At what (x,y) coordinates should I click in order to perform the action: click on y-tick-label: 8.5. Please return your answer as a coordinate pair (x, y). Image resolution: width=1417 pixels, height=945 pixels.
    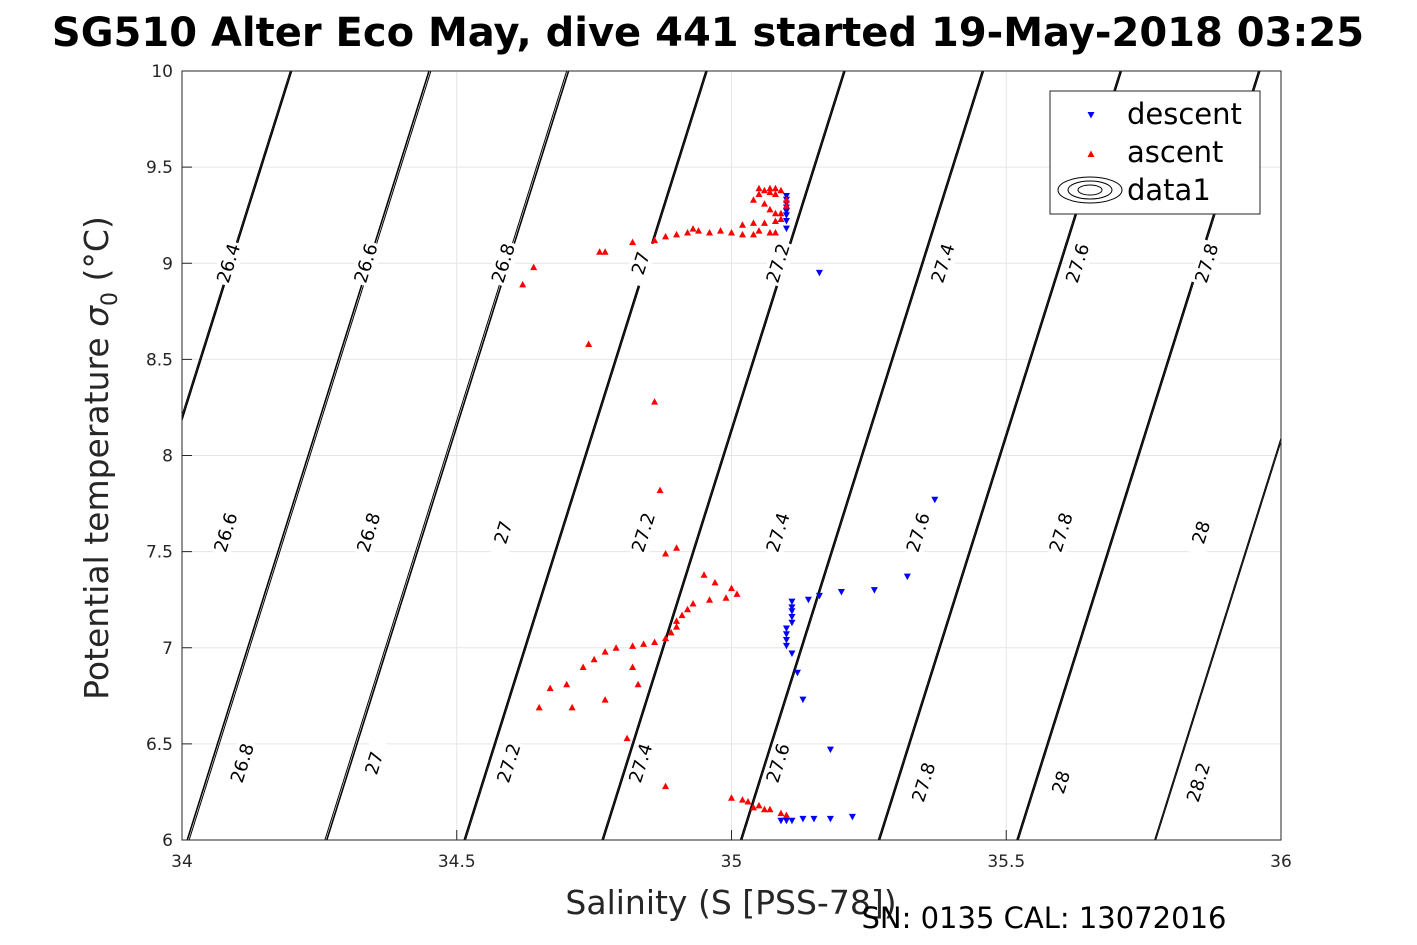
    Looking at the image, I should click on (159, 360).